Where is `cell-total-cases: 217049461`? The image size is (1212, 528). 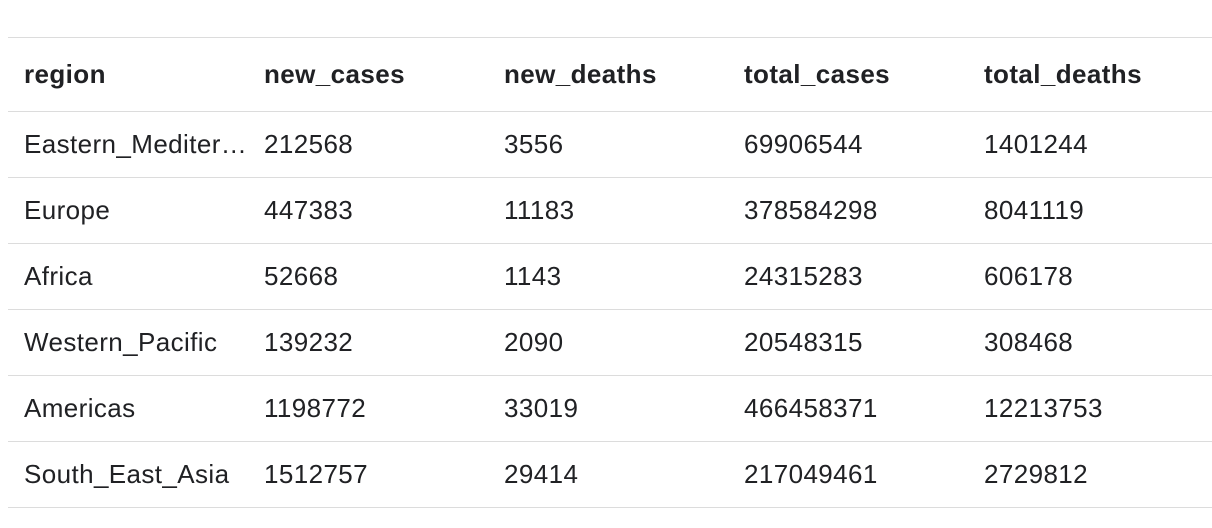
cell-total-cases: 217049461 is located at coordinates (811, 474).